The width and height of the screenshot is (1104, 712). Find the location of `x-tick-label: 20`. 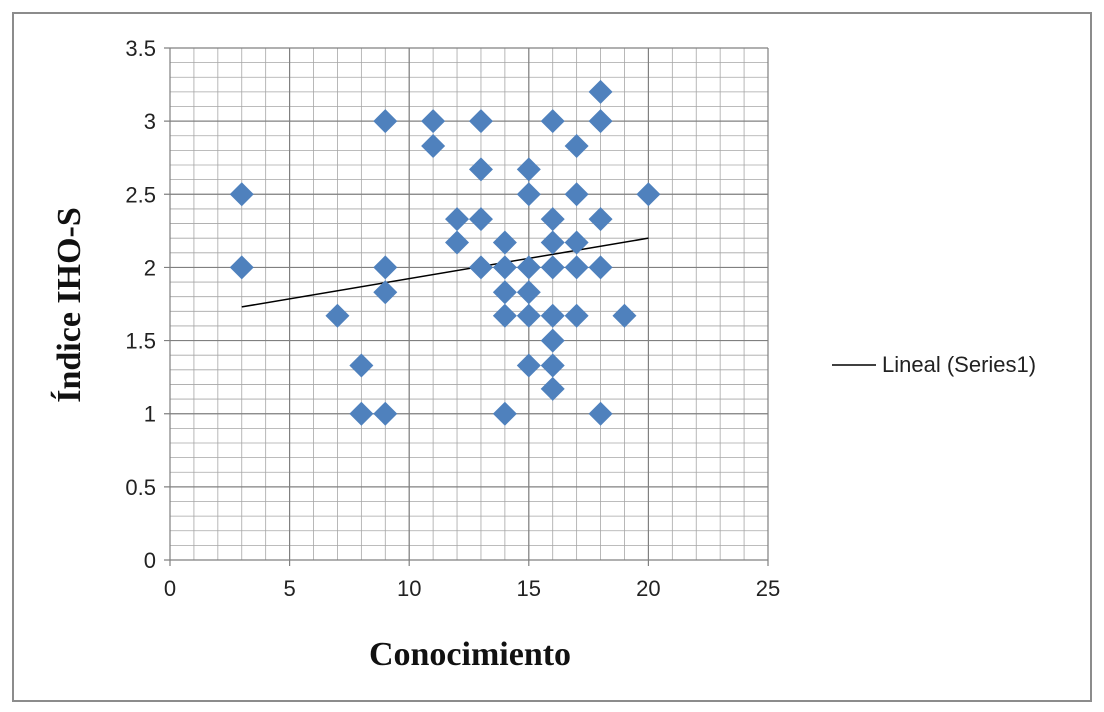

x-tick-label: 20 is located at coordinates (648, 588).